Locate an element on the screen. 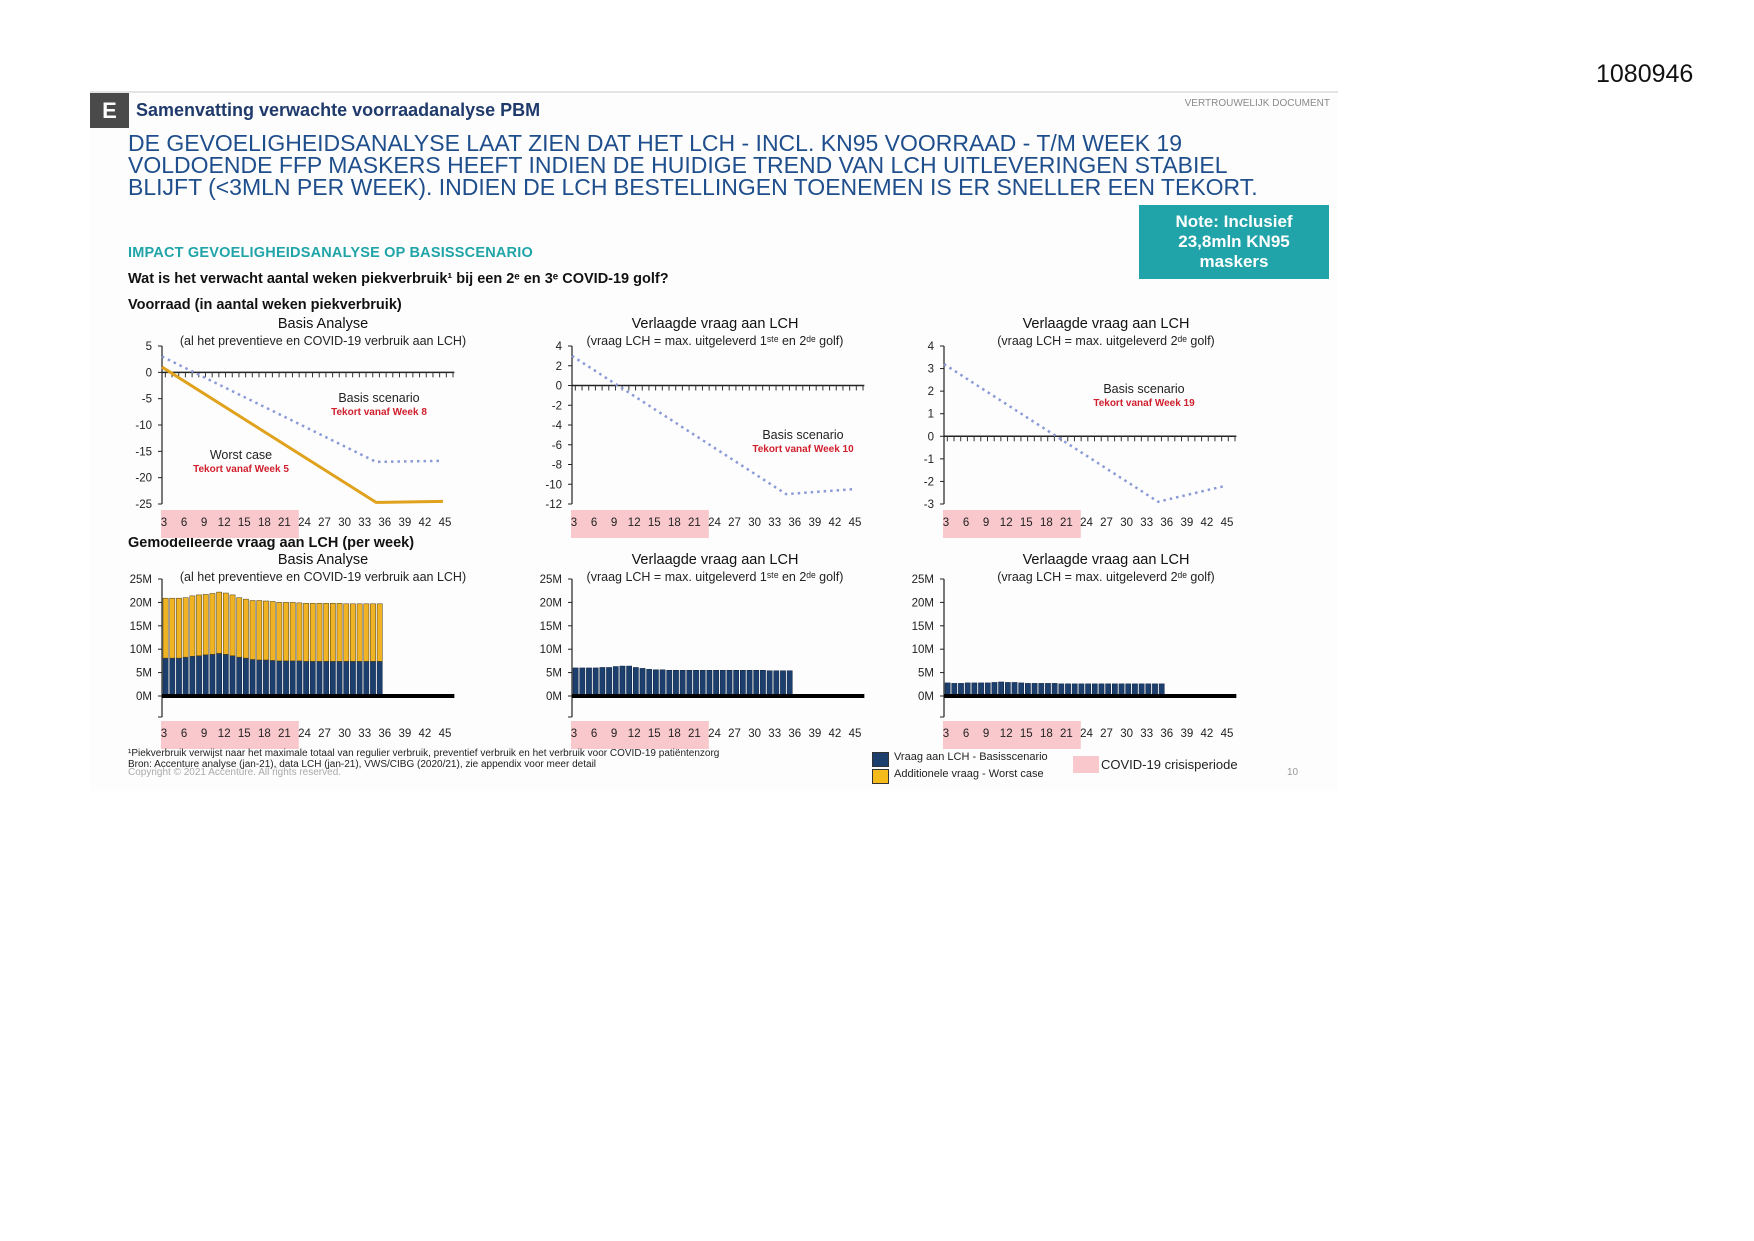 The image size is (1754, 1241). basis-scenario-line is located at coordinates (1084, 433).